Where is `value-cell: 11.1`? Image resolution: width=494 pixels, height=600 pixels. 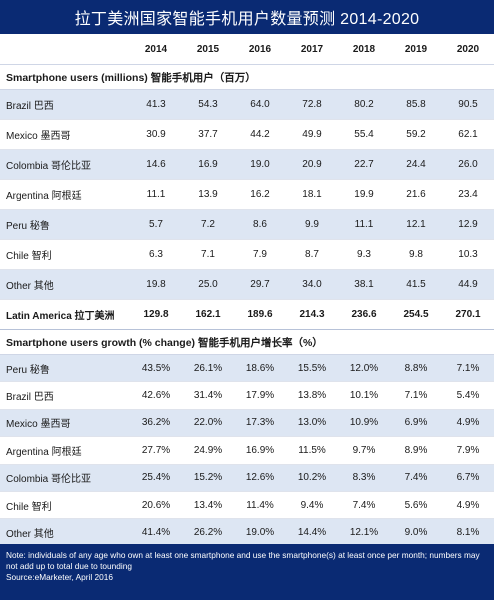 value-cell: 11.1 is located at coordinates (364, 224).